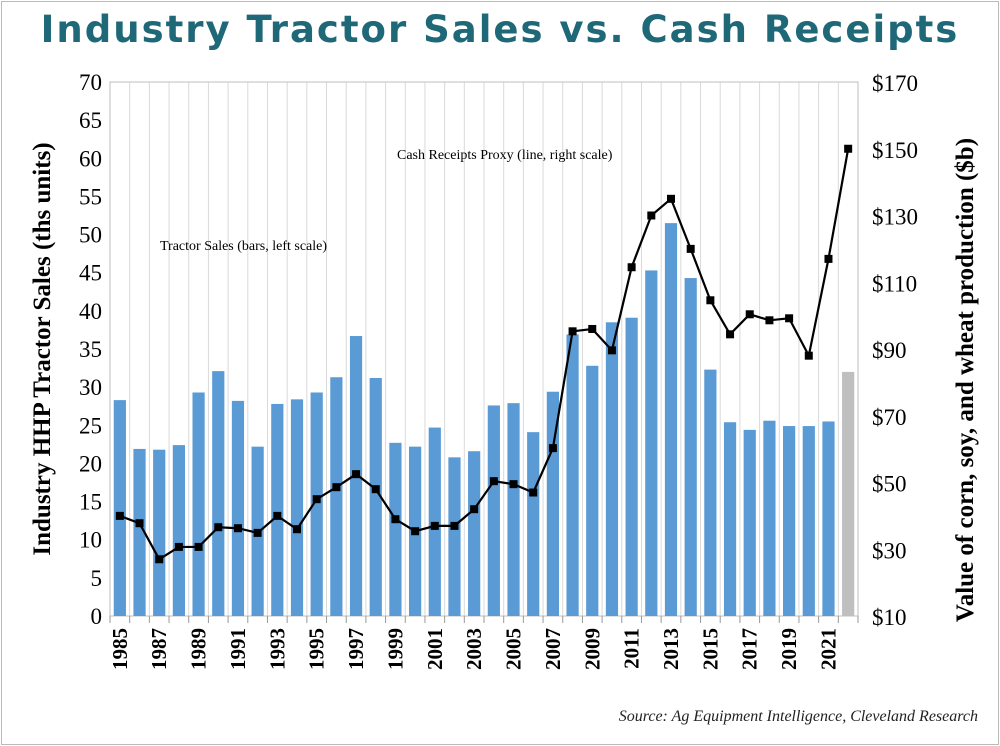  Describe the element at coordinates (730, 519) in the screenshot. I see `bar-2016` at that location.